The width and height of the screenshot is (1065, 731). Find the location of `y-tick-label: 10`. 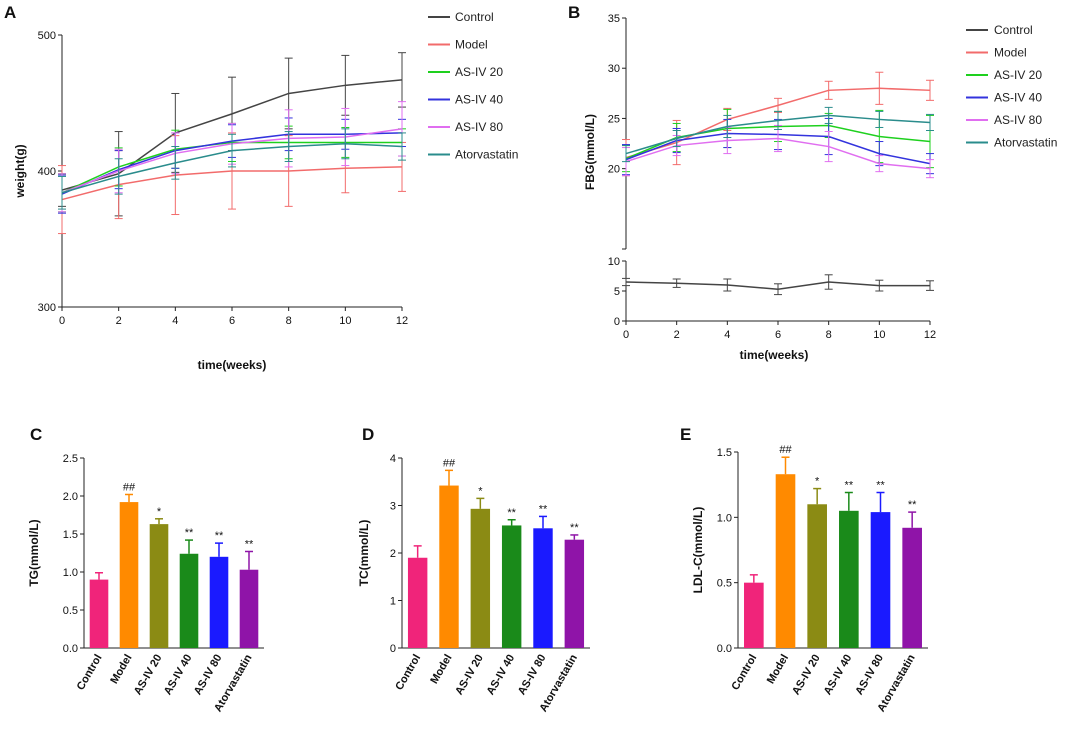

y-tick-label: 10 is located at coordinates (614, 262).